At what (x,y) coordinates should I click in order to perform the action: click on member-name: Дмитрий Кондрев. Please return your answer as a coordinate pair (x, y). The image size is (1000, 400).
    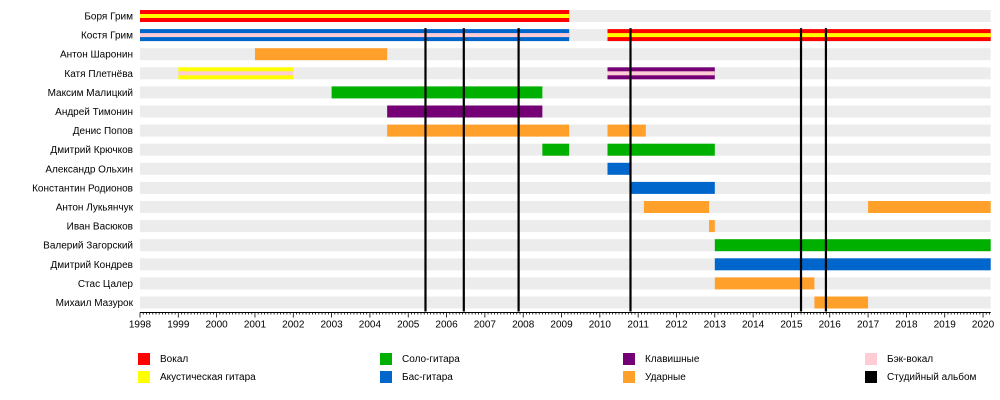
    Looking at the image, I should click on (91, 265).